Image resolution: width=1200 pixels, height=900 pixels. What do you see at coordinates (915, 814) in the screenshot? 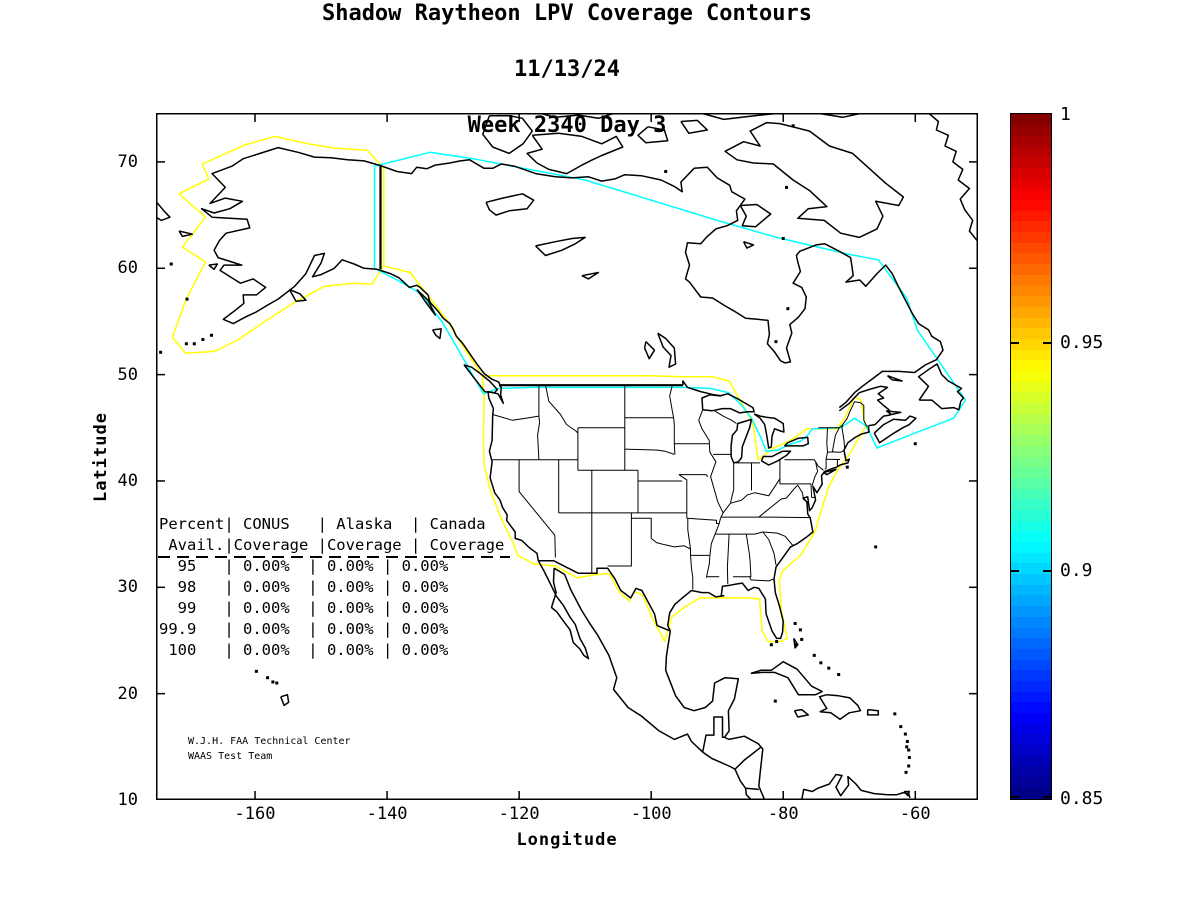
I see `x-tick-label: -60` at bounding box center [915, 814].